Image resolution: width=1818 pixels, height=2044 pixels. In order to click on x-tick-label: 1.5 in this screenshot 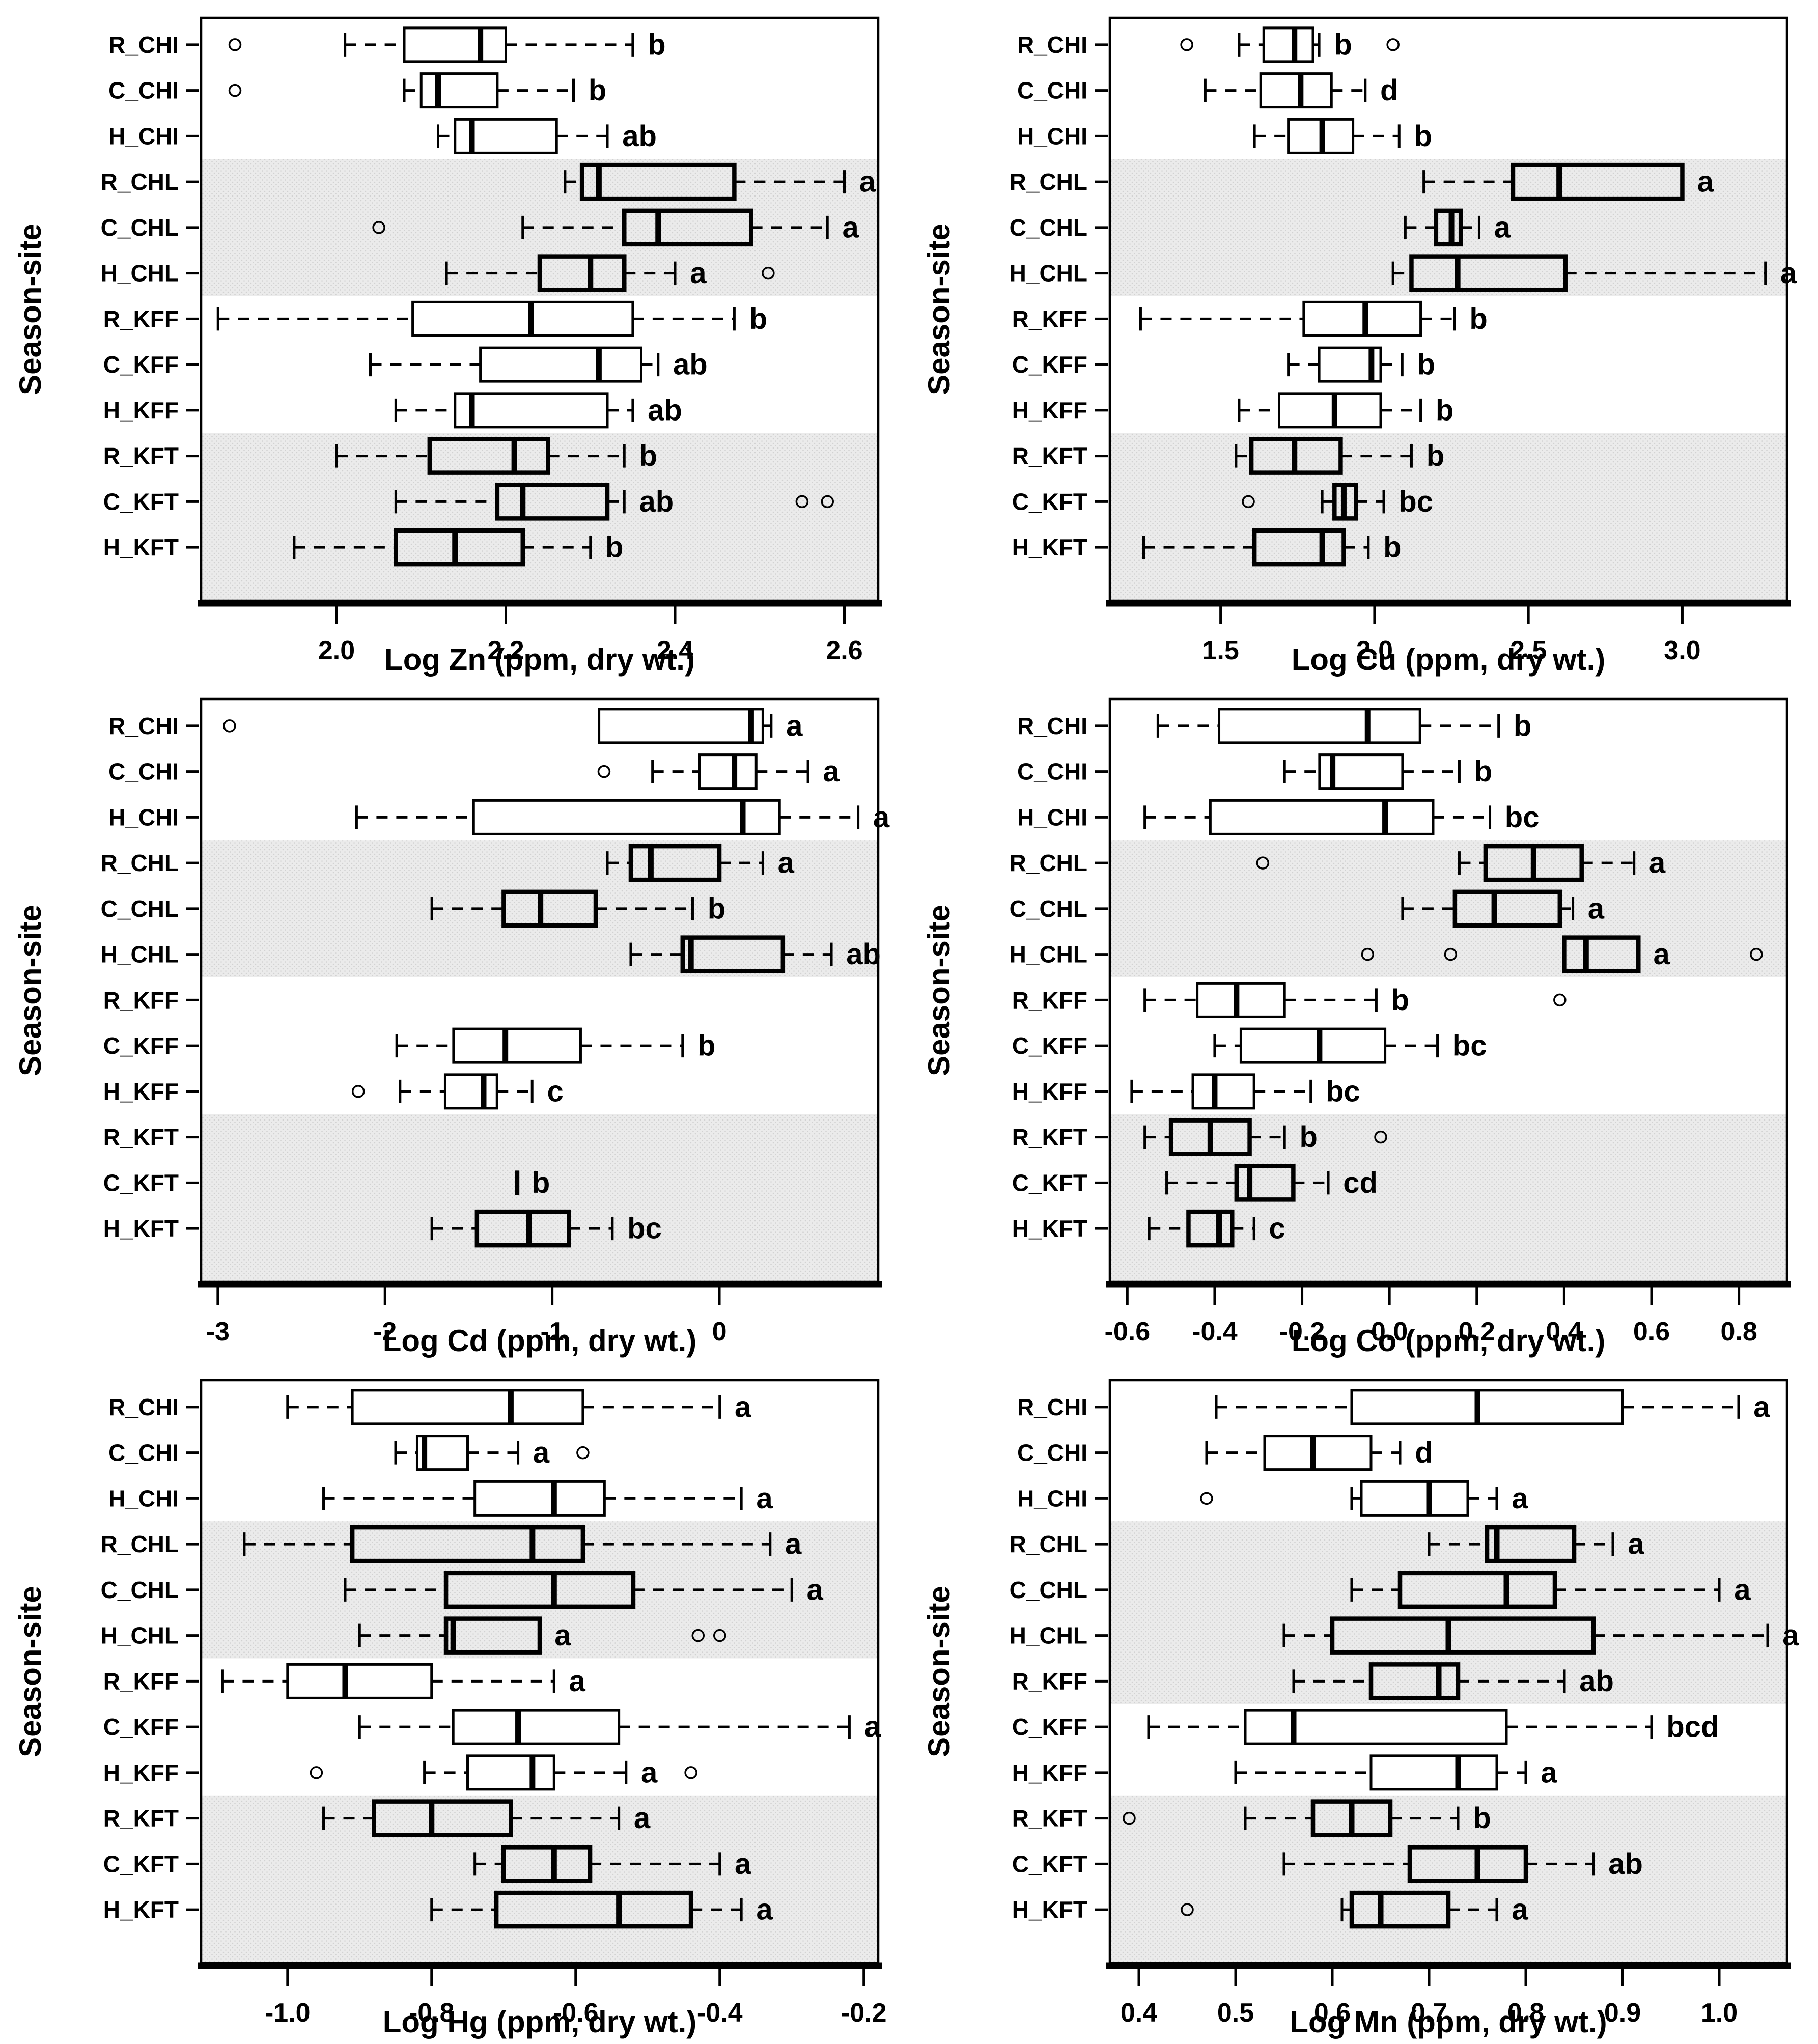, I will do `click(1220, 650)`.